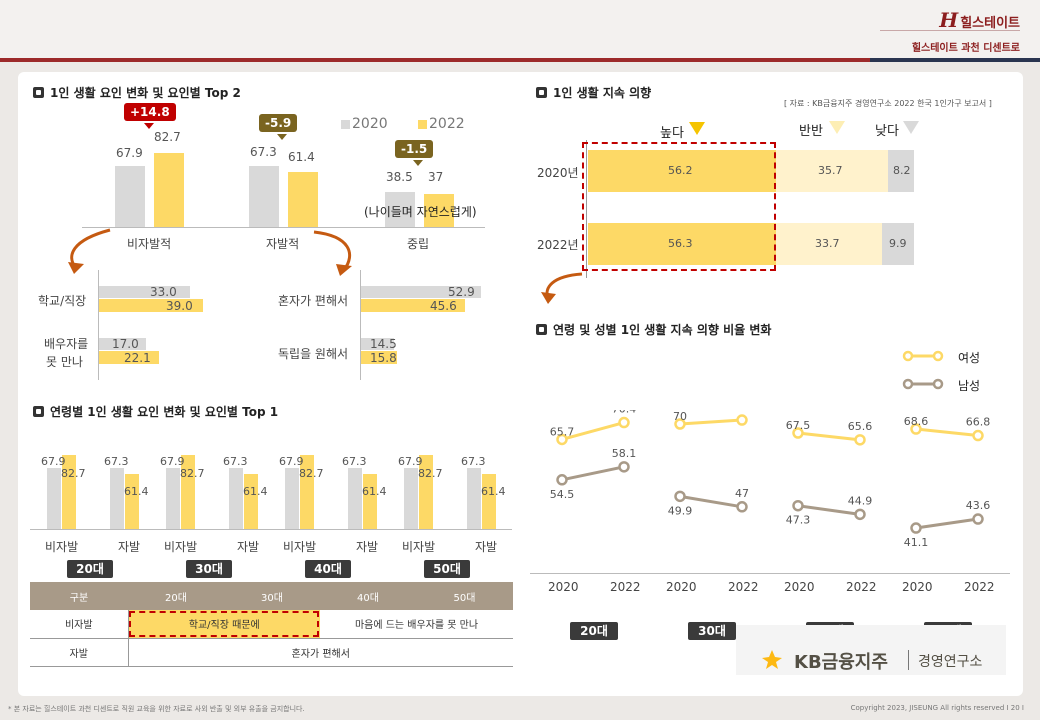 This screenshot has width=1040, height=720. I want to click on kb-logo-divider, so click(908, 660).